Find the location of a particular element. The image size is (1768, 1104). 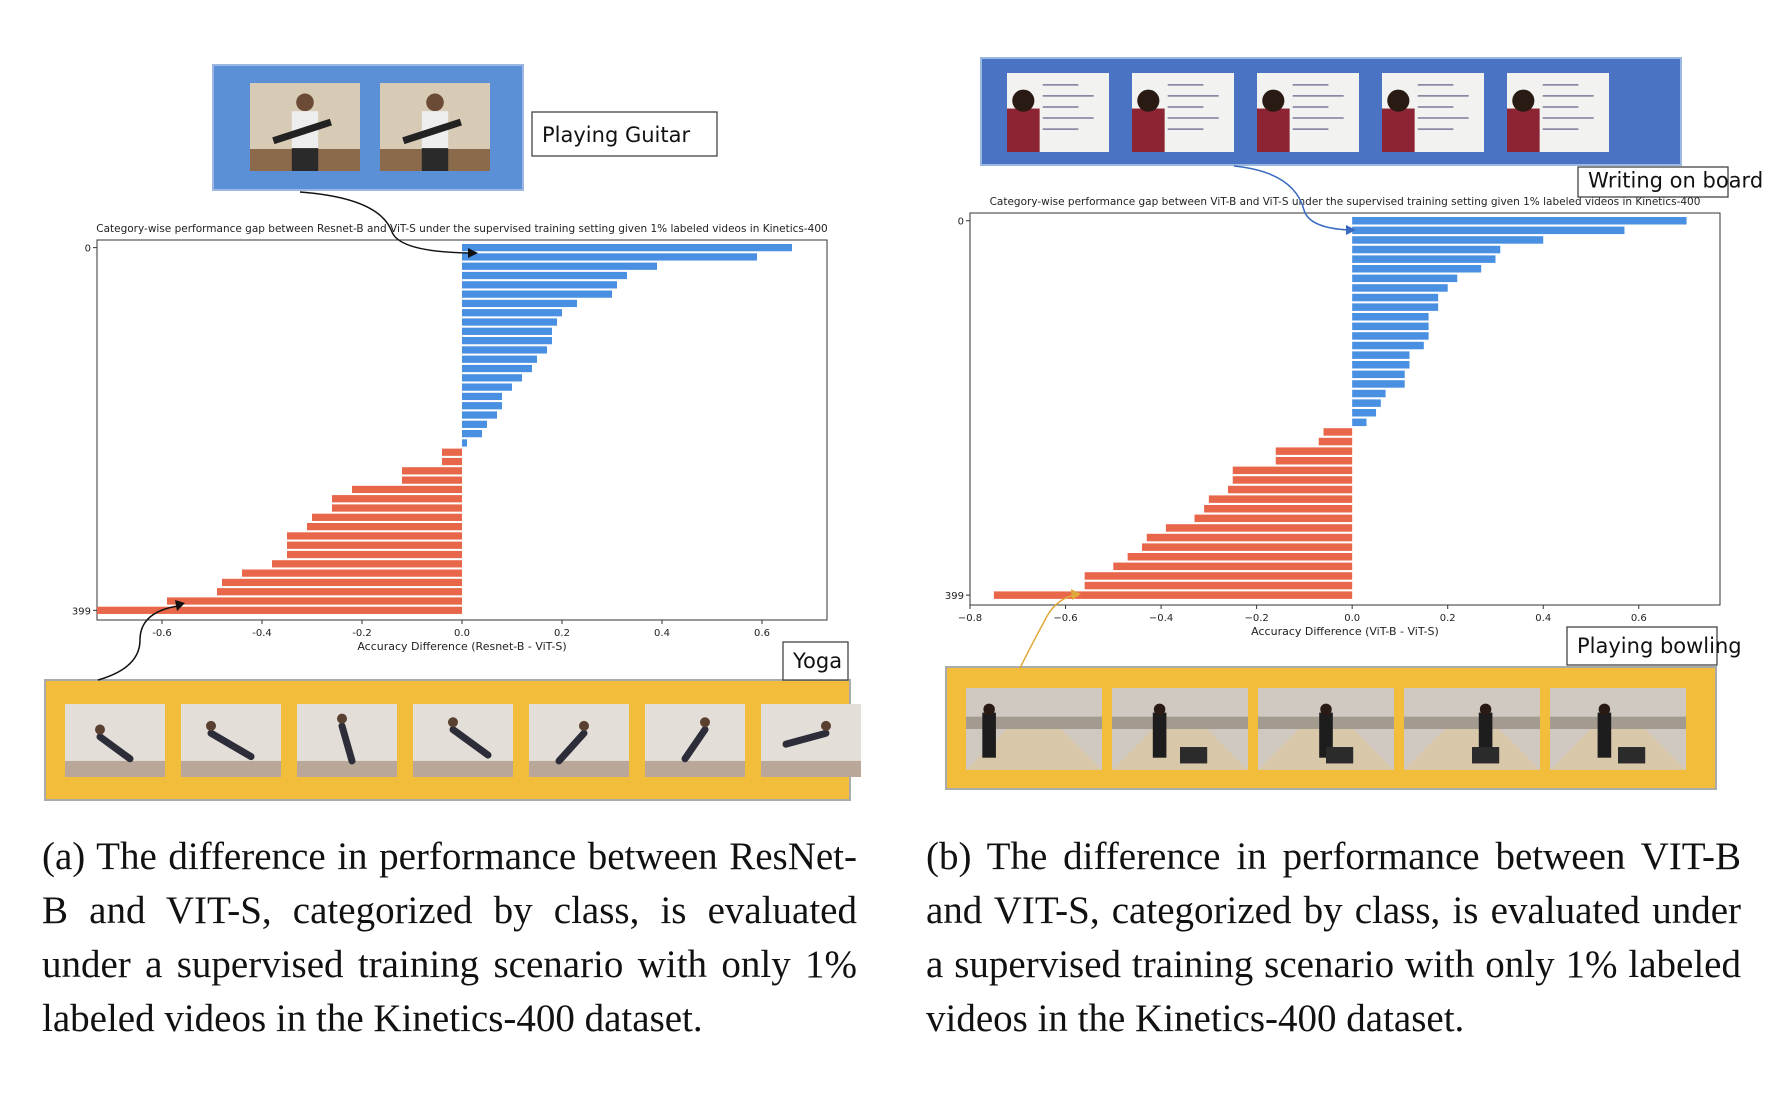

chart-a-bottom-label: Yoga is located at coordinates (817, 661).